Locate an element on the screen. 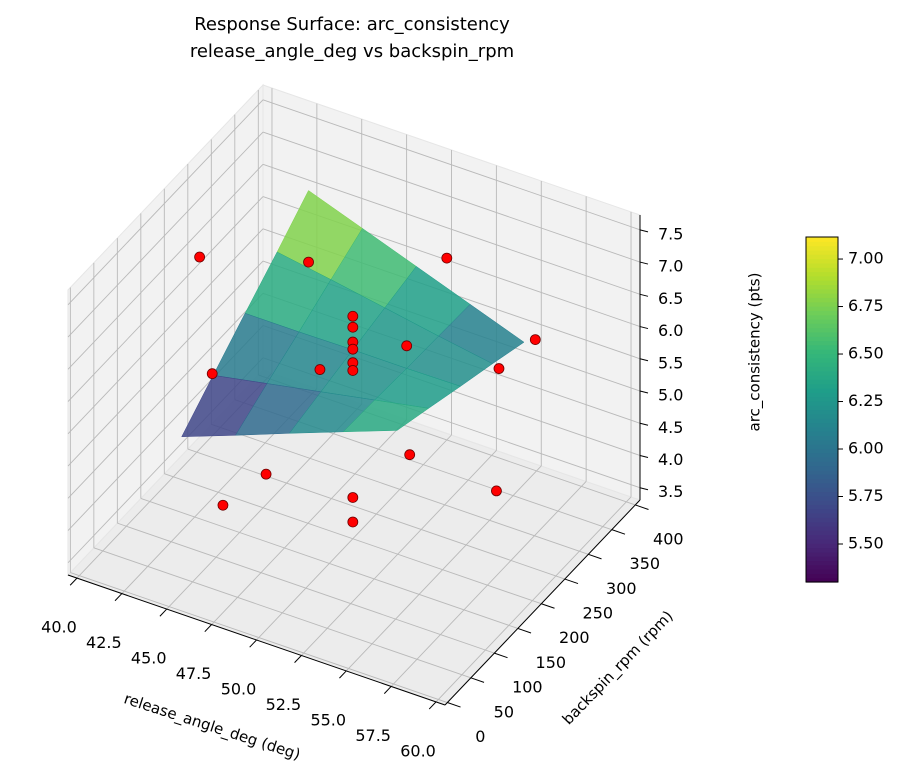 The height and width of the screenshot is (774, 916). z-tick-label: 6.5 is located at coordinates (670, 298).